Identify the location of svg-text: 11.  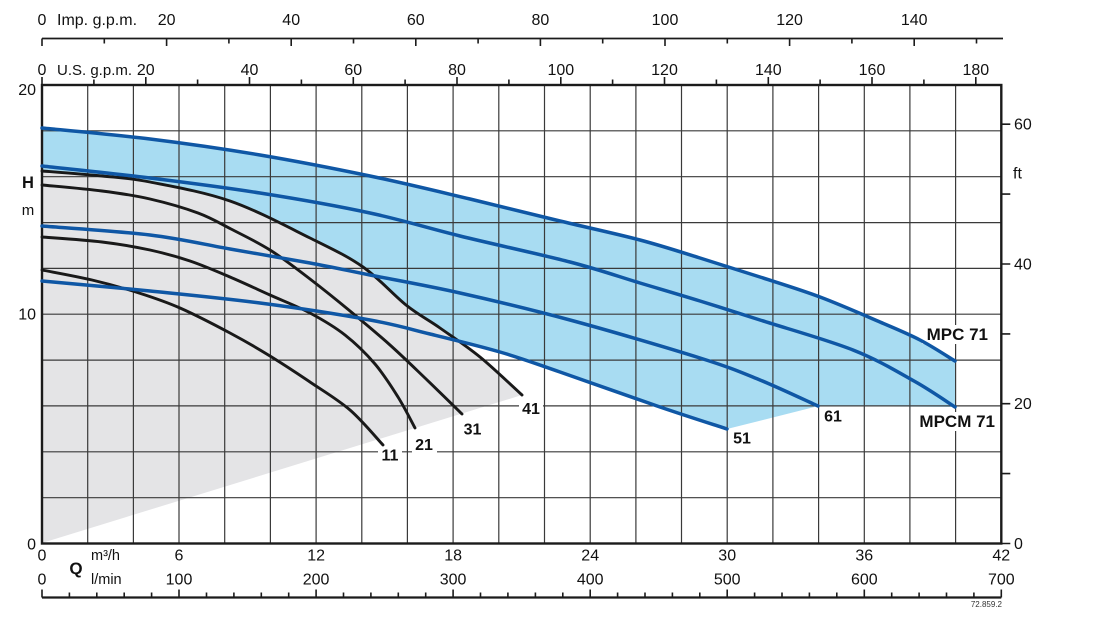
(390, 456).